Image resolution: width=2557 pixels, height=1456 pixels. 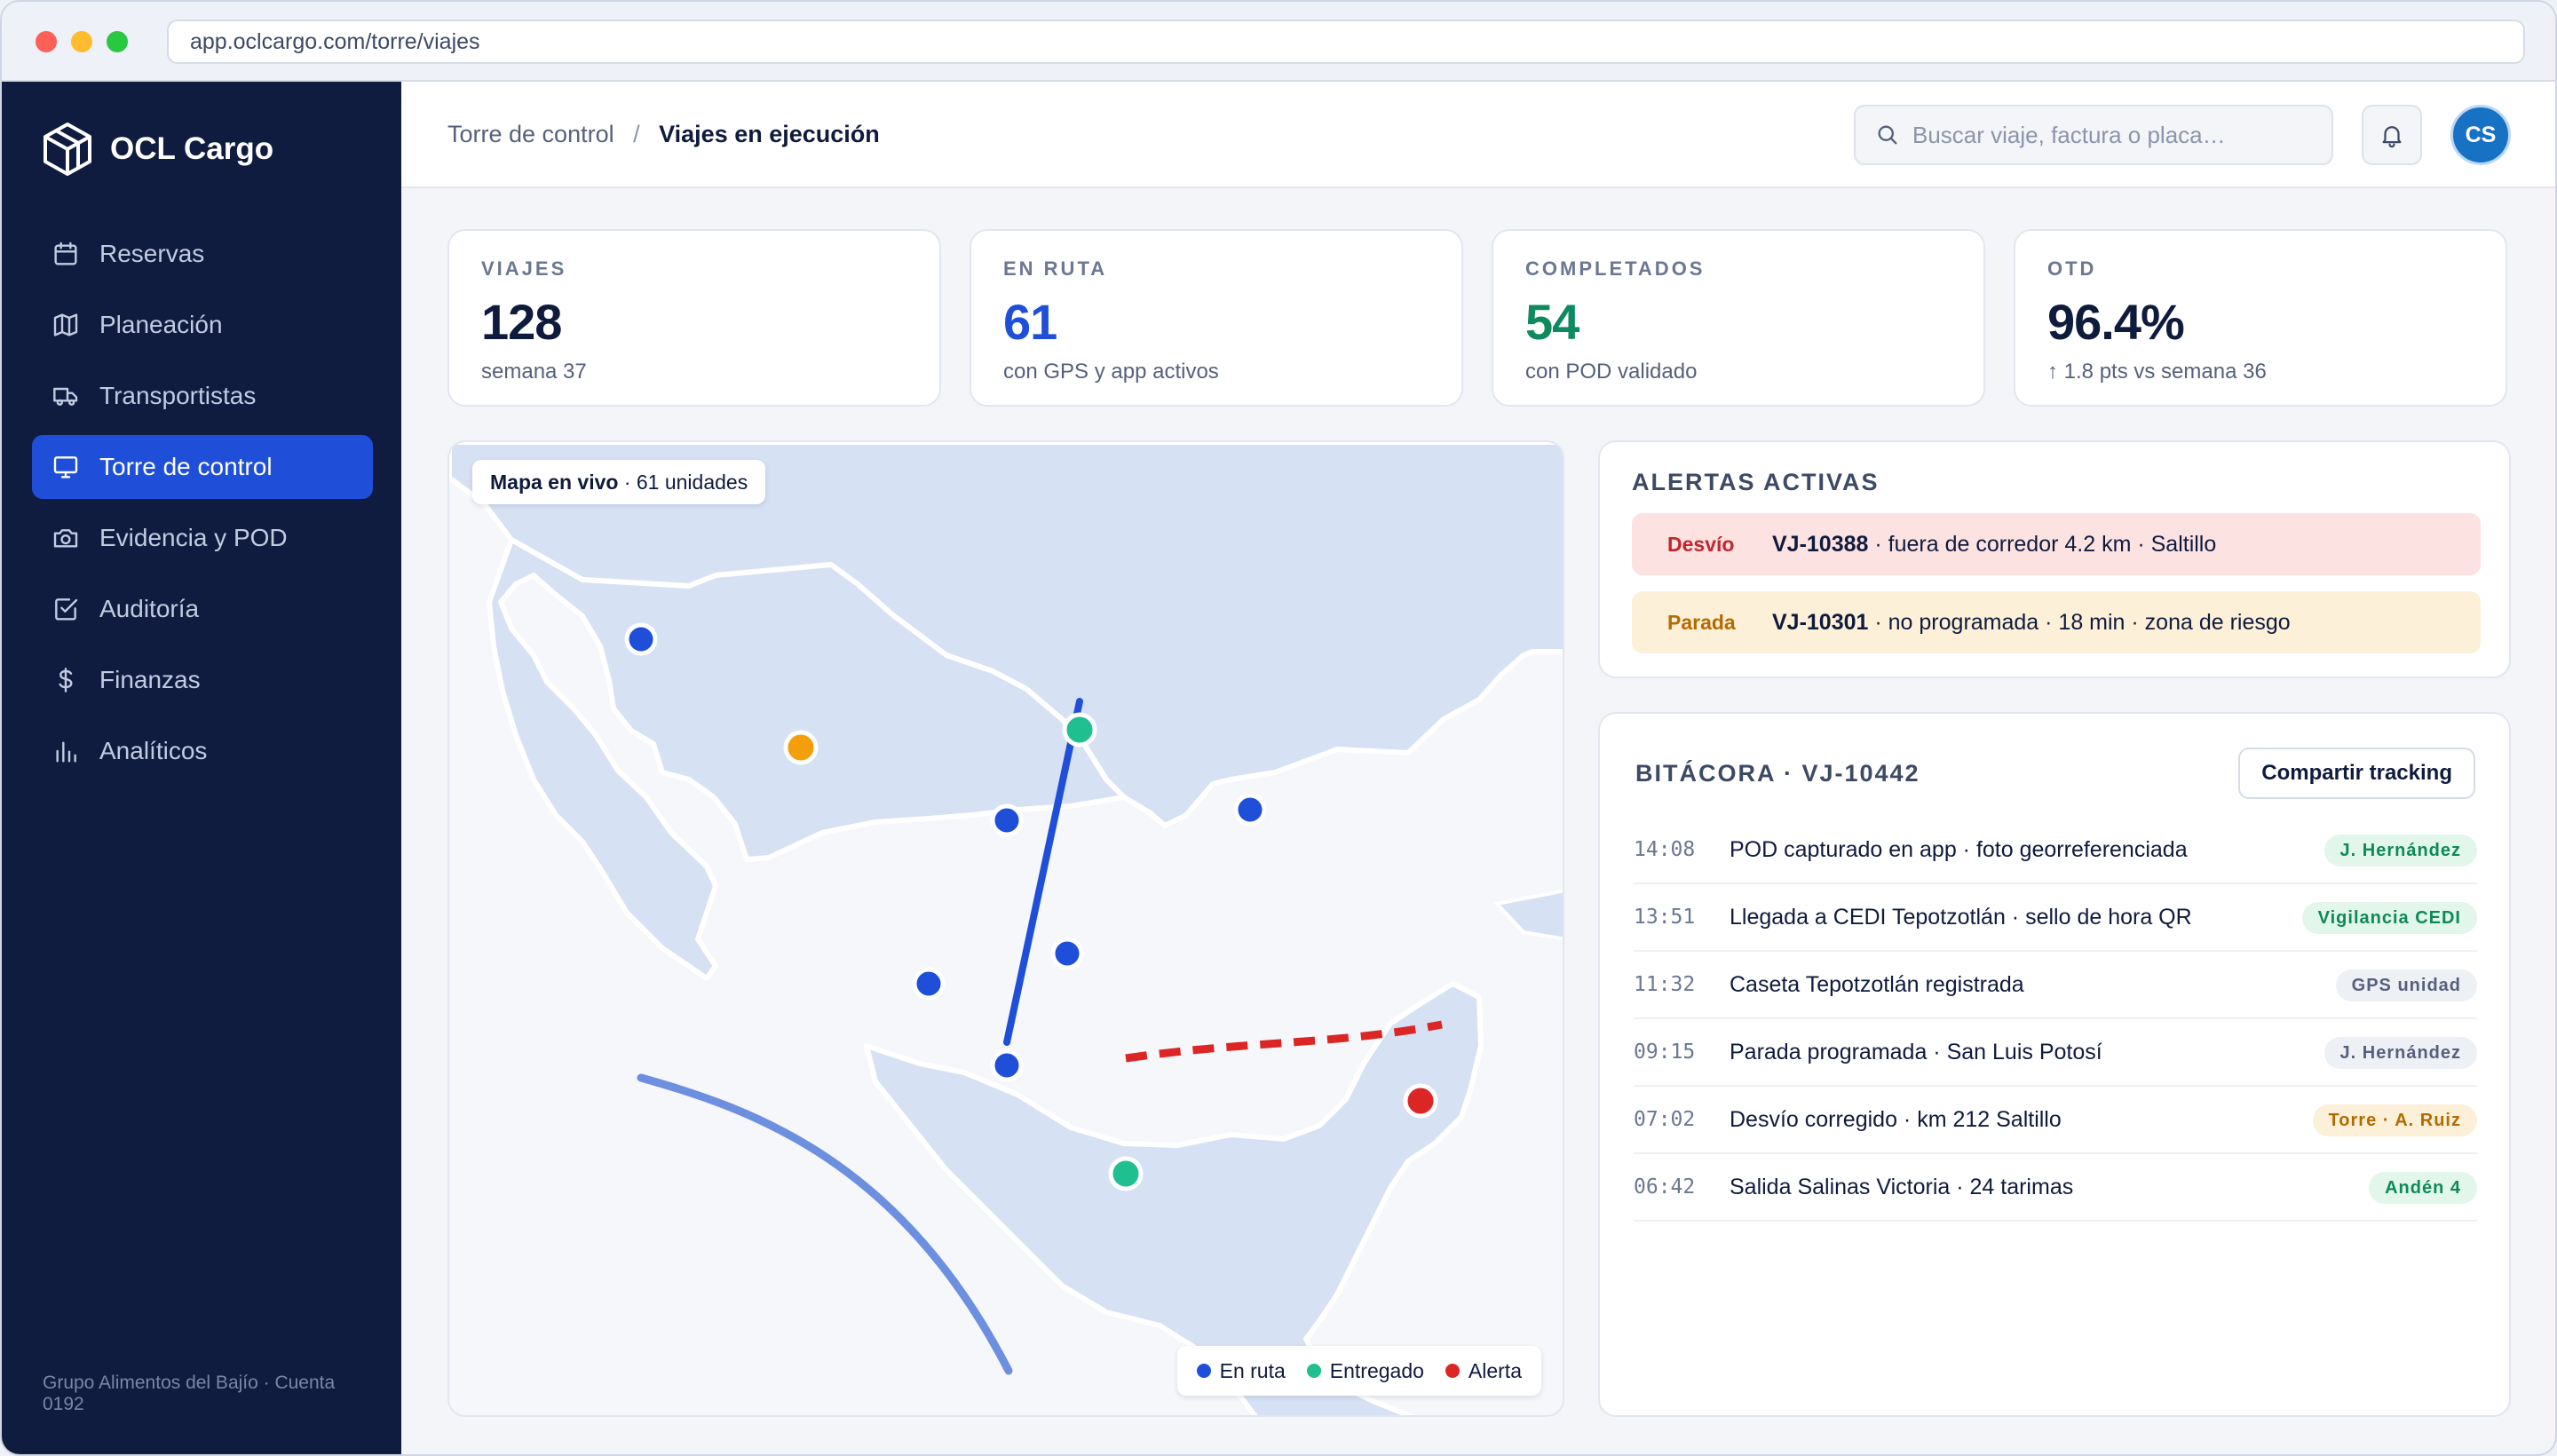 I want to click on sidebar-item-label: Reservas, so click(x=152, y=253).